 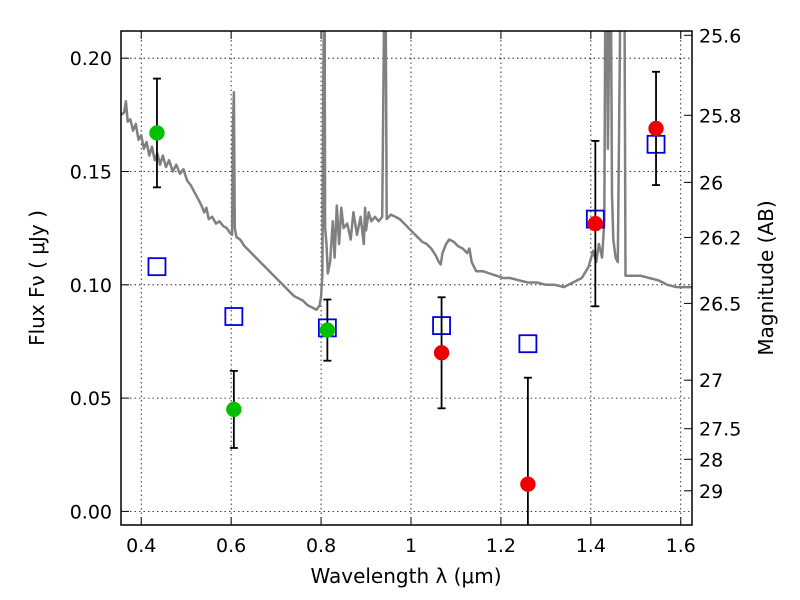 What do you see at coordinates (720, 304) in the screenshot?
I see `magnitude-tick-label: 26.5` at bounding box center [720, 304].